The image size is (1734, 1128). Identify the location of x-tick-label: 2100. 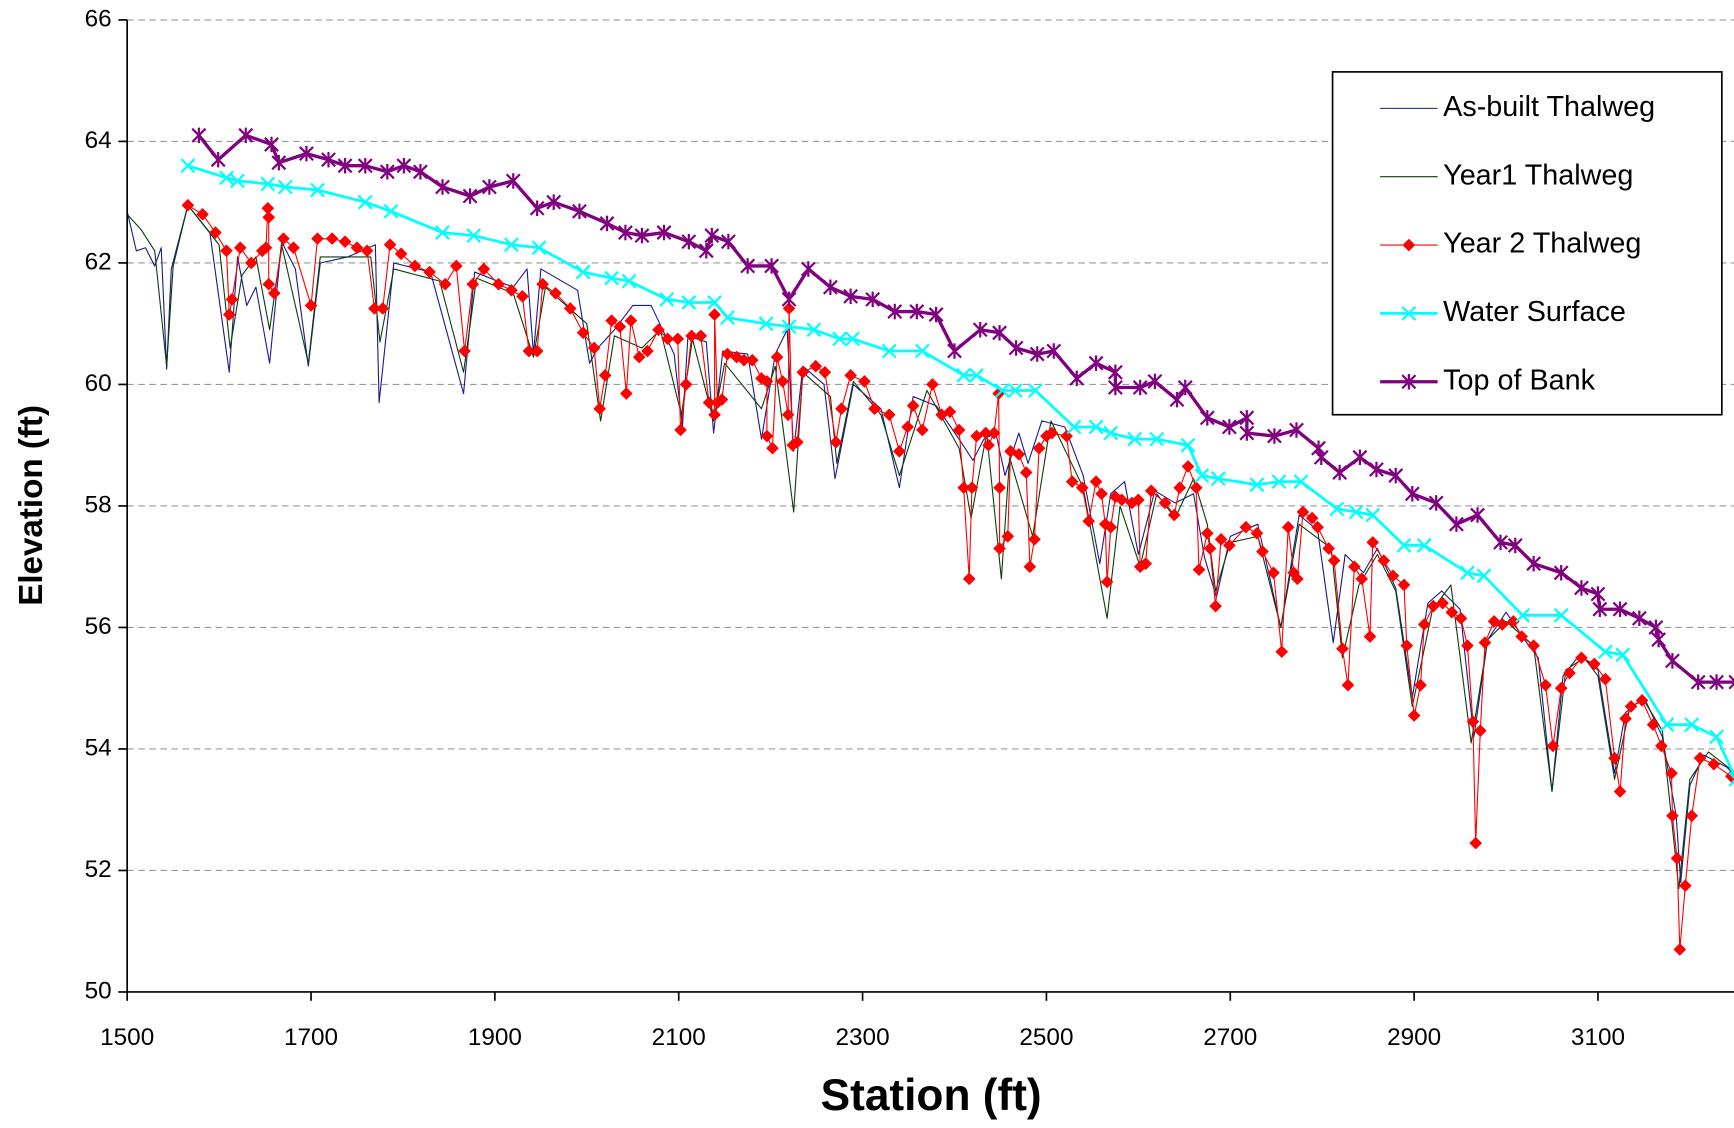
(679, 1037).